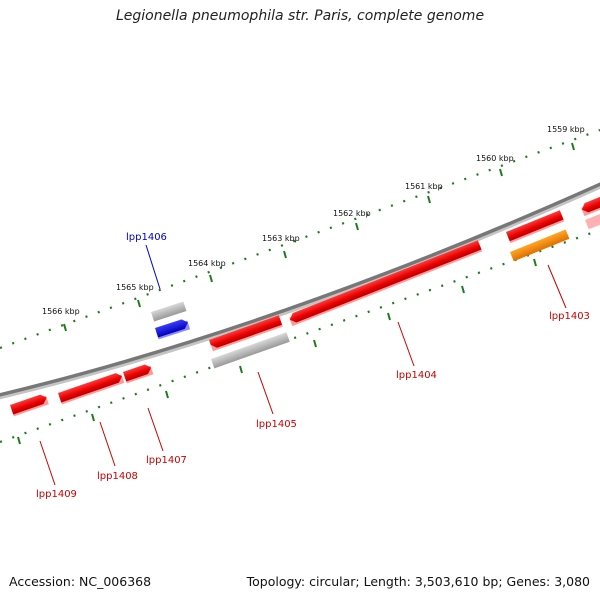 The height and width of the screenshot is (600, 600). Describe the element at coordinates (352, 213) in the screenshot. I see `scale-label: 1562 kbp` at that location.